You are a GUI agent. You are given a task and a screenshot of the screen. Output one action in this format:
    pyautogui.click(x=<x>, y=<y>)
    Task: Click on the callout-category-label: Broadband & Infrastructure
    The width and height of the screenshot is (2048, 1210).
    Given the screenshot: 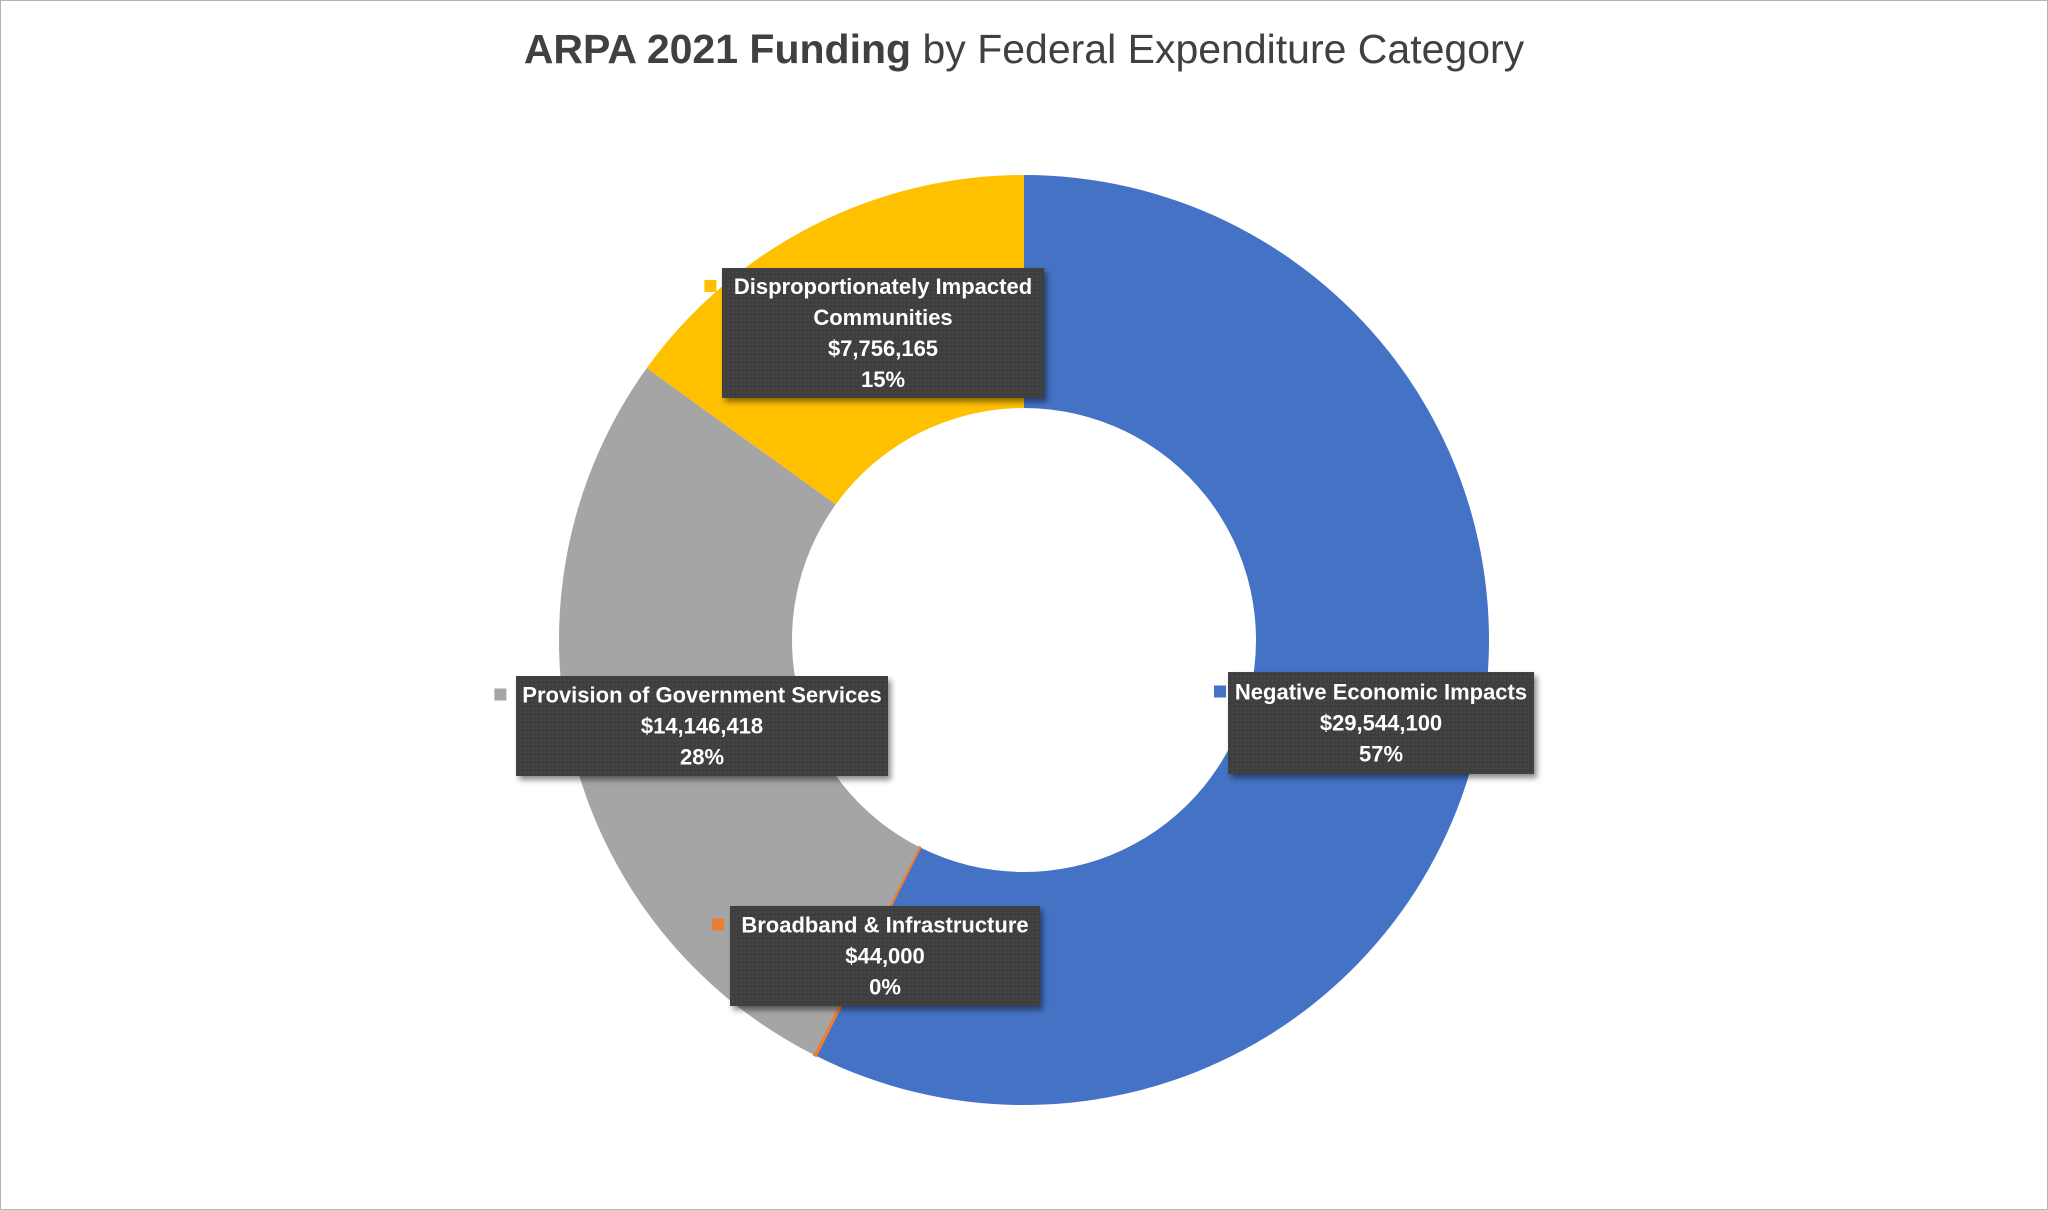 What is the action you would take?
    pyautogui.click(x=884, y=925)
    